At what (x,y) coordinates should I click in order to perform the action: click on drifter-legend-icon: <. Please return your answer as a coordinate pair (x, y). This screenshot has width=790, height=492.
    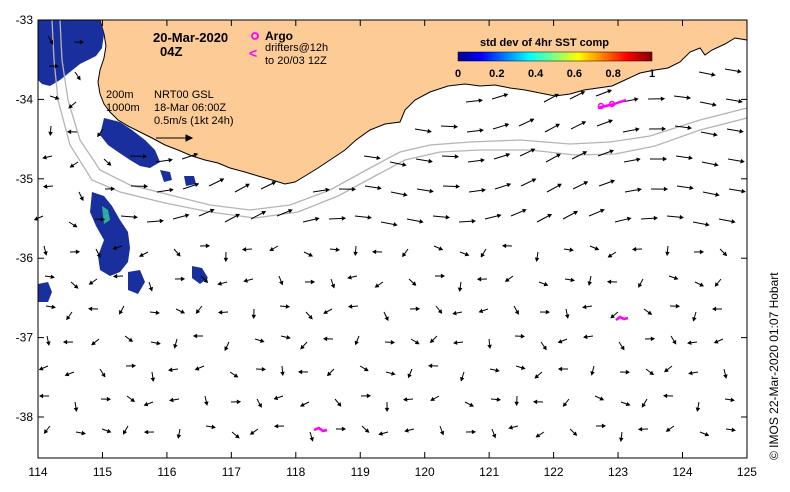
    Looking at the image, I should click on (253, 53).